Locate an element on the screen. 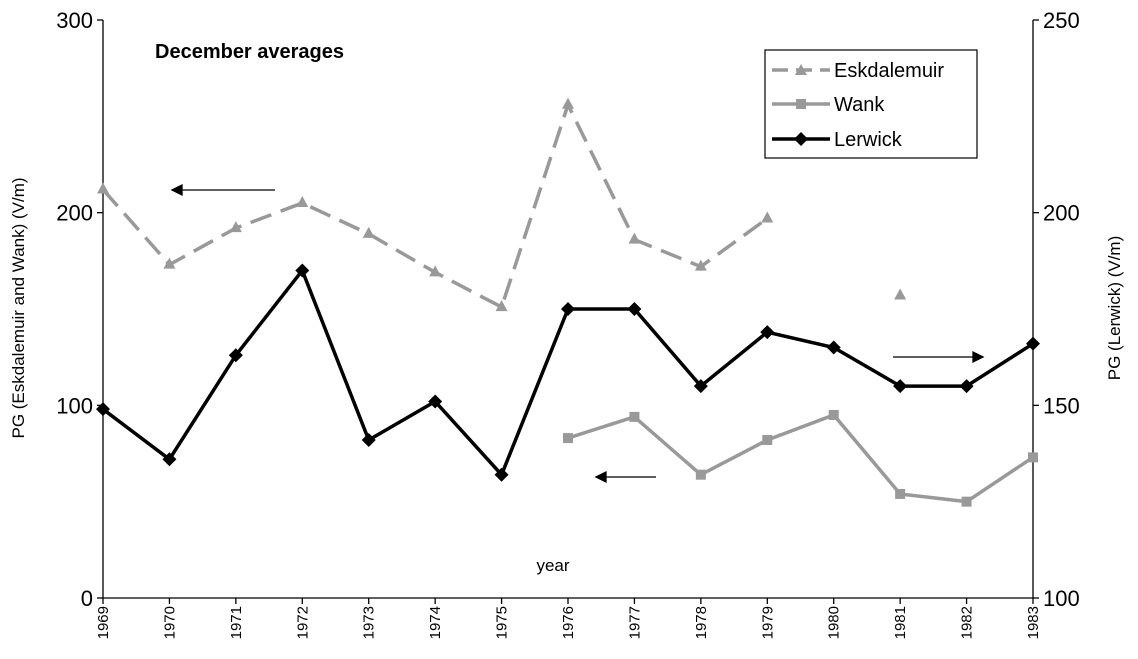  x-tick-label: 1981 is located at coordinates (900, 622).